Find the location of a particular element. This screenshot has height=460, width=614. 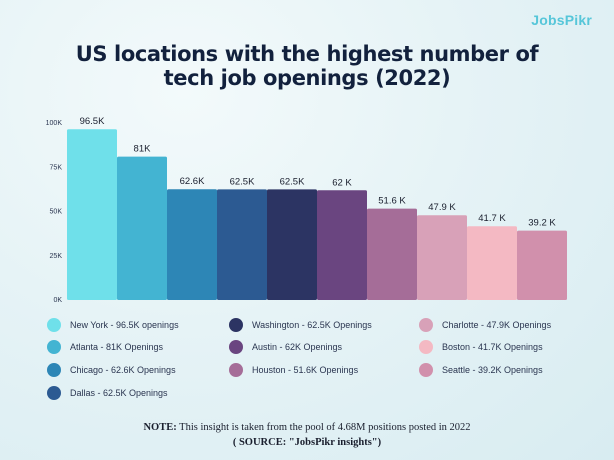

bar-washington is located at coordinates (292, 244).